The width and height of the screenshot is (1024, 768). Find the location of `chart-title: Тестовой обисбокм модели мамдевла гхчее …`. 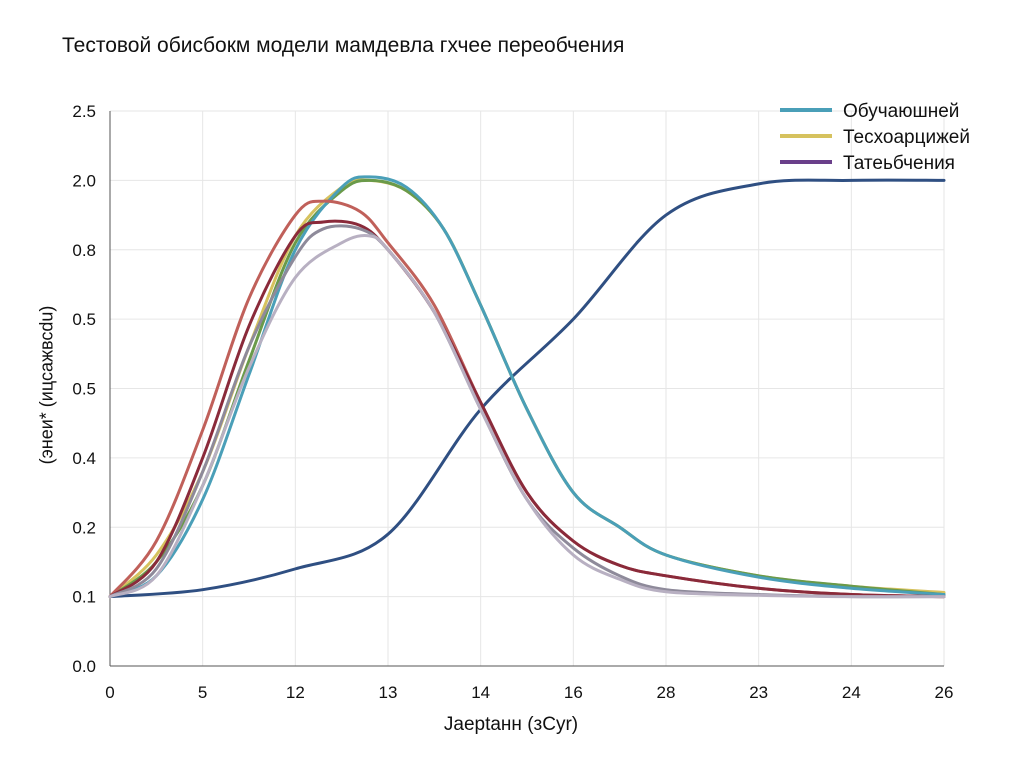

chart-title: Тестовой обисбокм модели мамдевла гхчее … is located at coordinates (343, 45).